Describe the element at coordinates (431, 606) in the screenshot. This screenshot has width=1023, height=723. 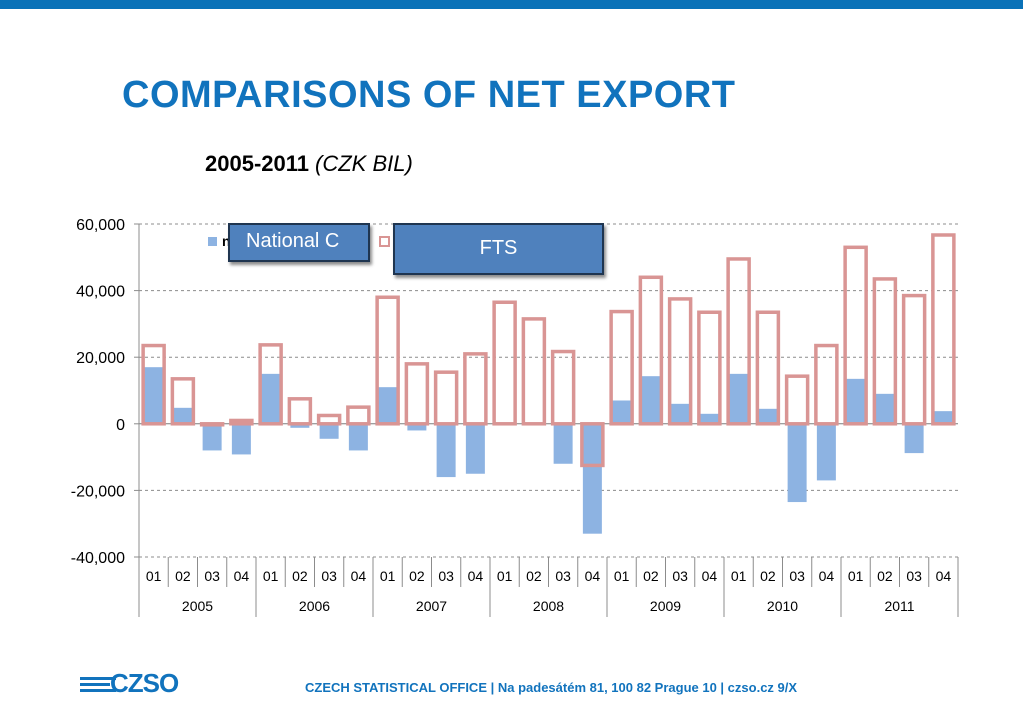
I see `year-label: 2007` at that location.